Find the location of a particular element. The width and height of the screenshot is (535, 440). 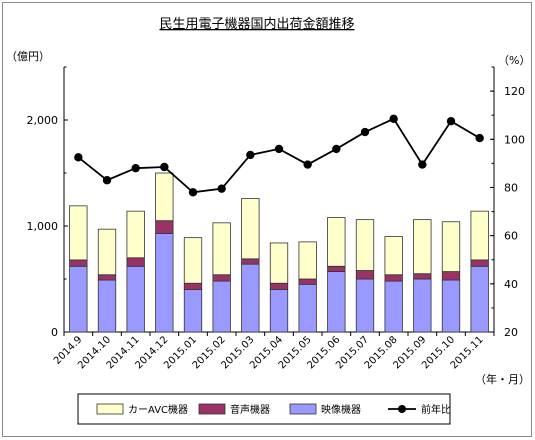

bar-カーAVC機器-2015.10 is located at coordinates (451, 246).